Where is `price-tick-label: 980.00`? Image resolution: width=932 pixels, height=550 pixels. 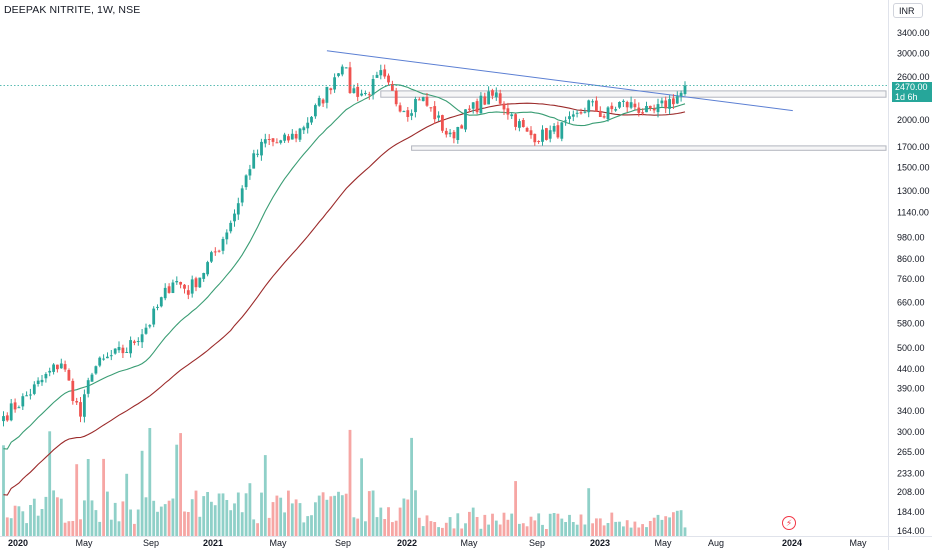 price-tick-label: 980.00 is located at coordinates (911, 237).